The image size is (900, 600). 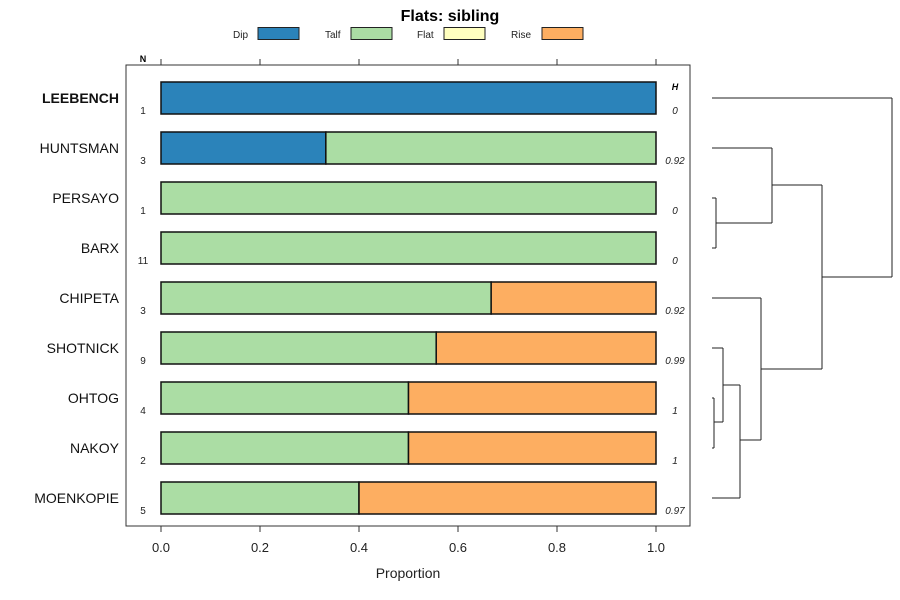 What do you see at coordinates (359, 547) in the screenshot?
I see `x-tick-label: 0.4` at bounding box center [359, 547].